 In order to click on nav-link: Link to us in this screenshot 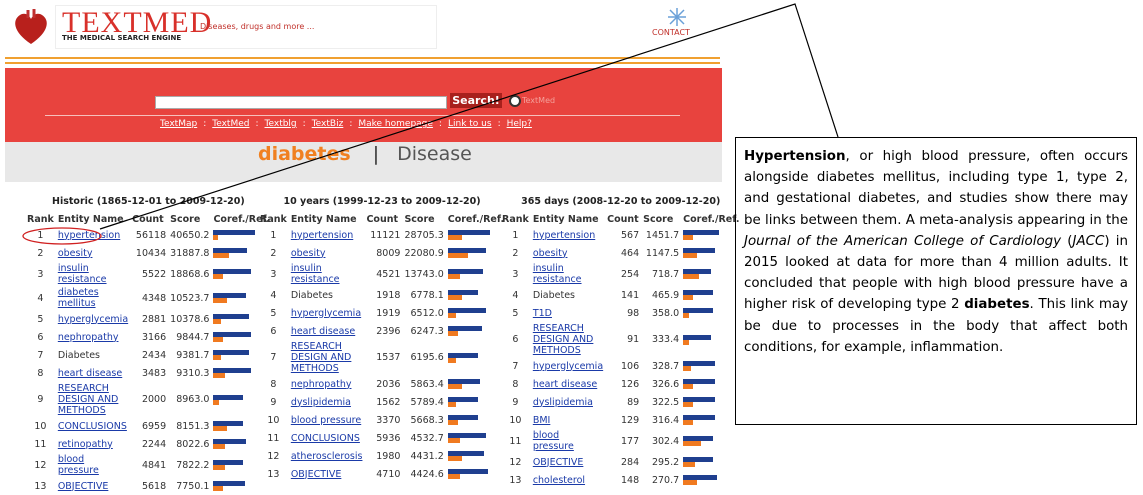, I will do `click(469, 124)`.